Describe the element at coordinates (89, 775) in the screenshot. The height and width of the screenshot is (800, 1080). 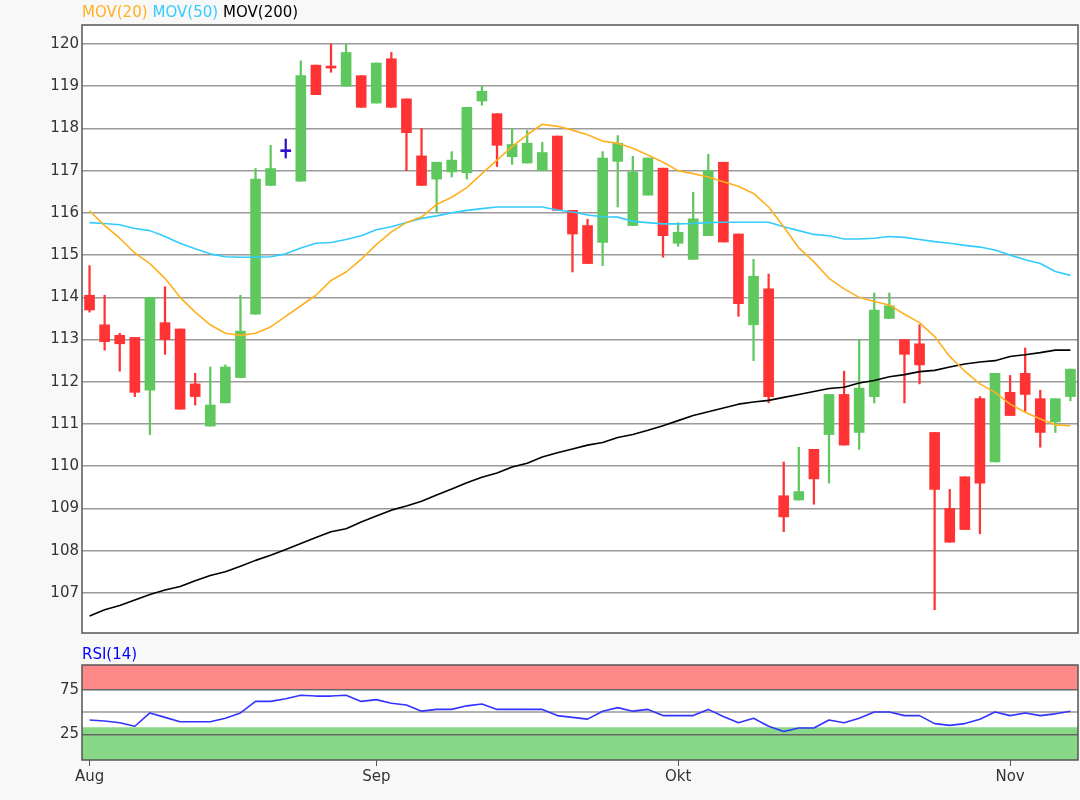
I see `x-tick-label: Aug` at that location.